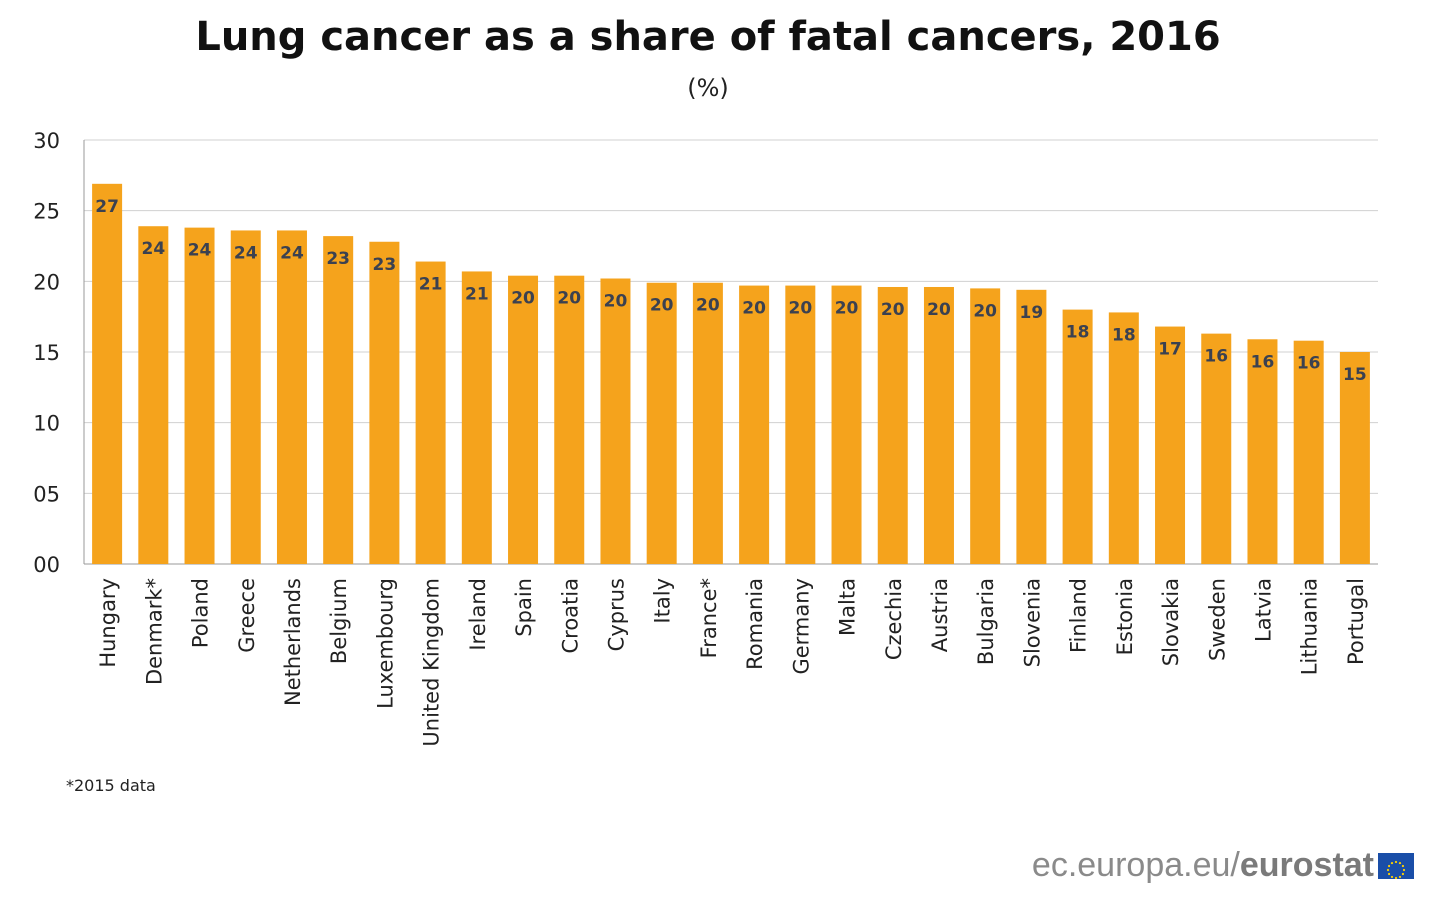 This screenshot has width=1440, height=902. What do you see at coordinates (1032, 313) in the screenshot?
I see `data-label: 19` at bounding box center [1032, 313].